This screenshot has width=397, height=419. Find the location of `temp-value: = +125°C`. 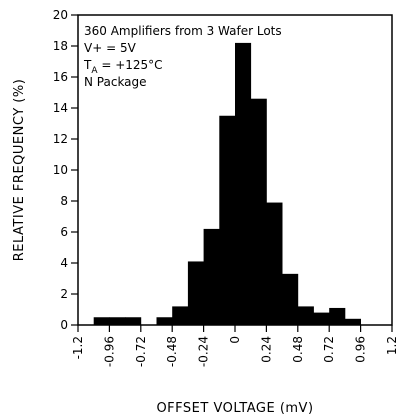

temp-value: = +125°C is located at coordinates (130, 65).